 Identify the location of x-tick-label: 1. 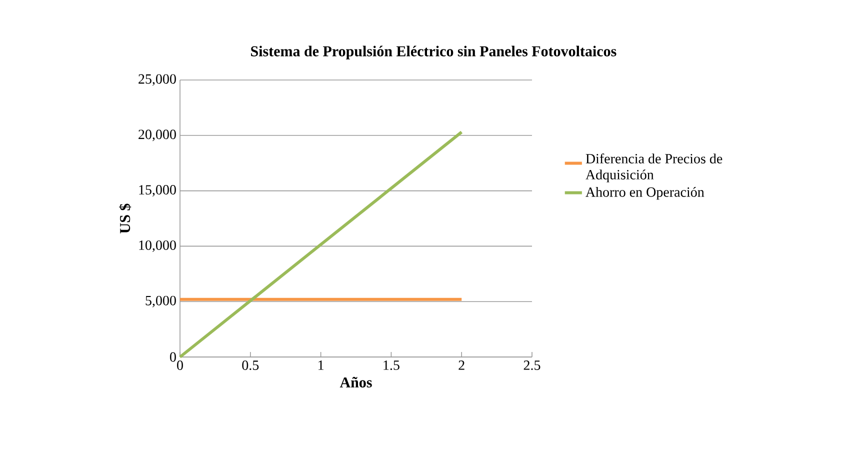
(321, 365).